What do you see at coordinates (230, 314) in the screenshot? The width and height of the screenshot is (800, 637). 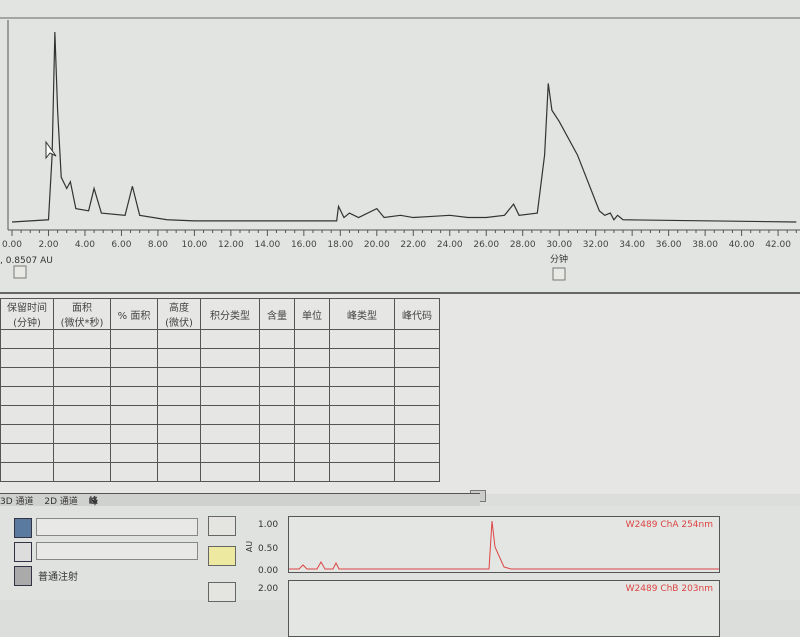 I see `column-header: 积分类型` at bounding box center [230, 314].